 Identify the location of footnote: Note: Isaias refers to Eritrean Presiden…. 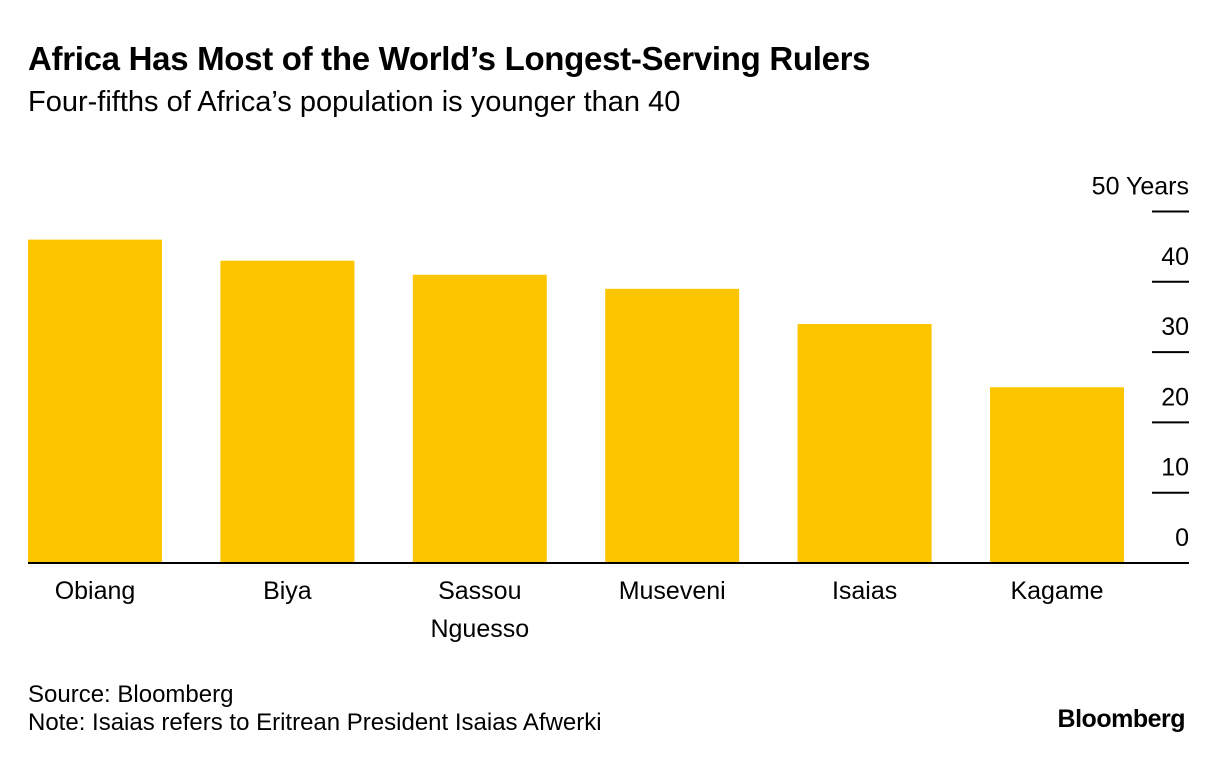
(315, 722).